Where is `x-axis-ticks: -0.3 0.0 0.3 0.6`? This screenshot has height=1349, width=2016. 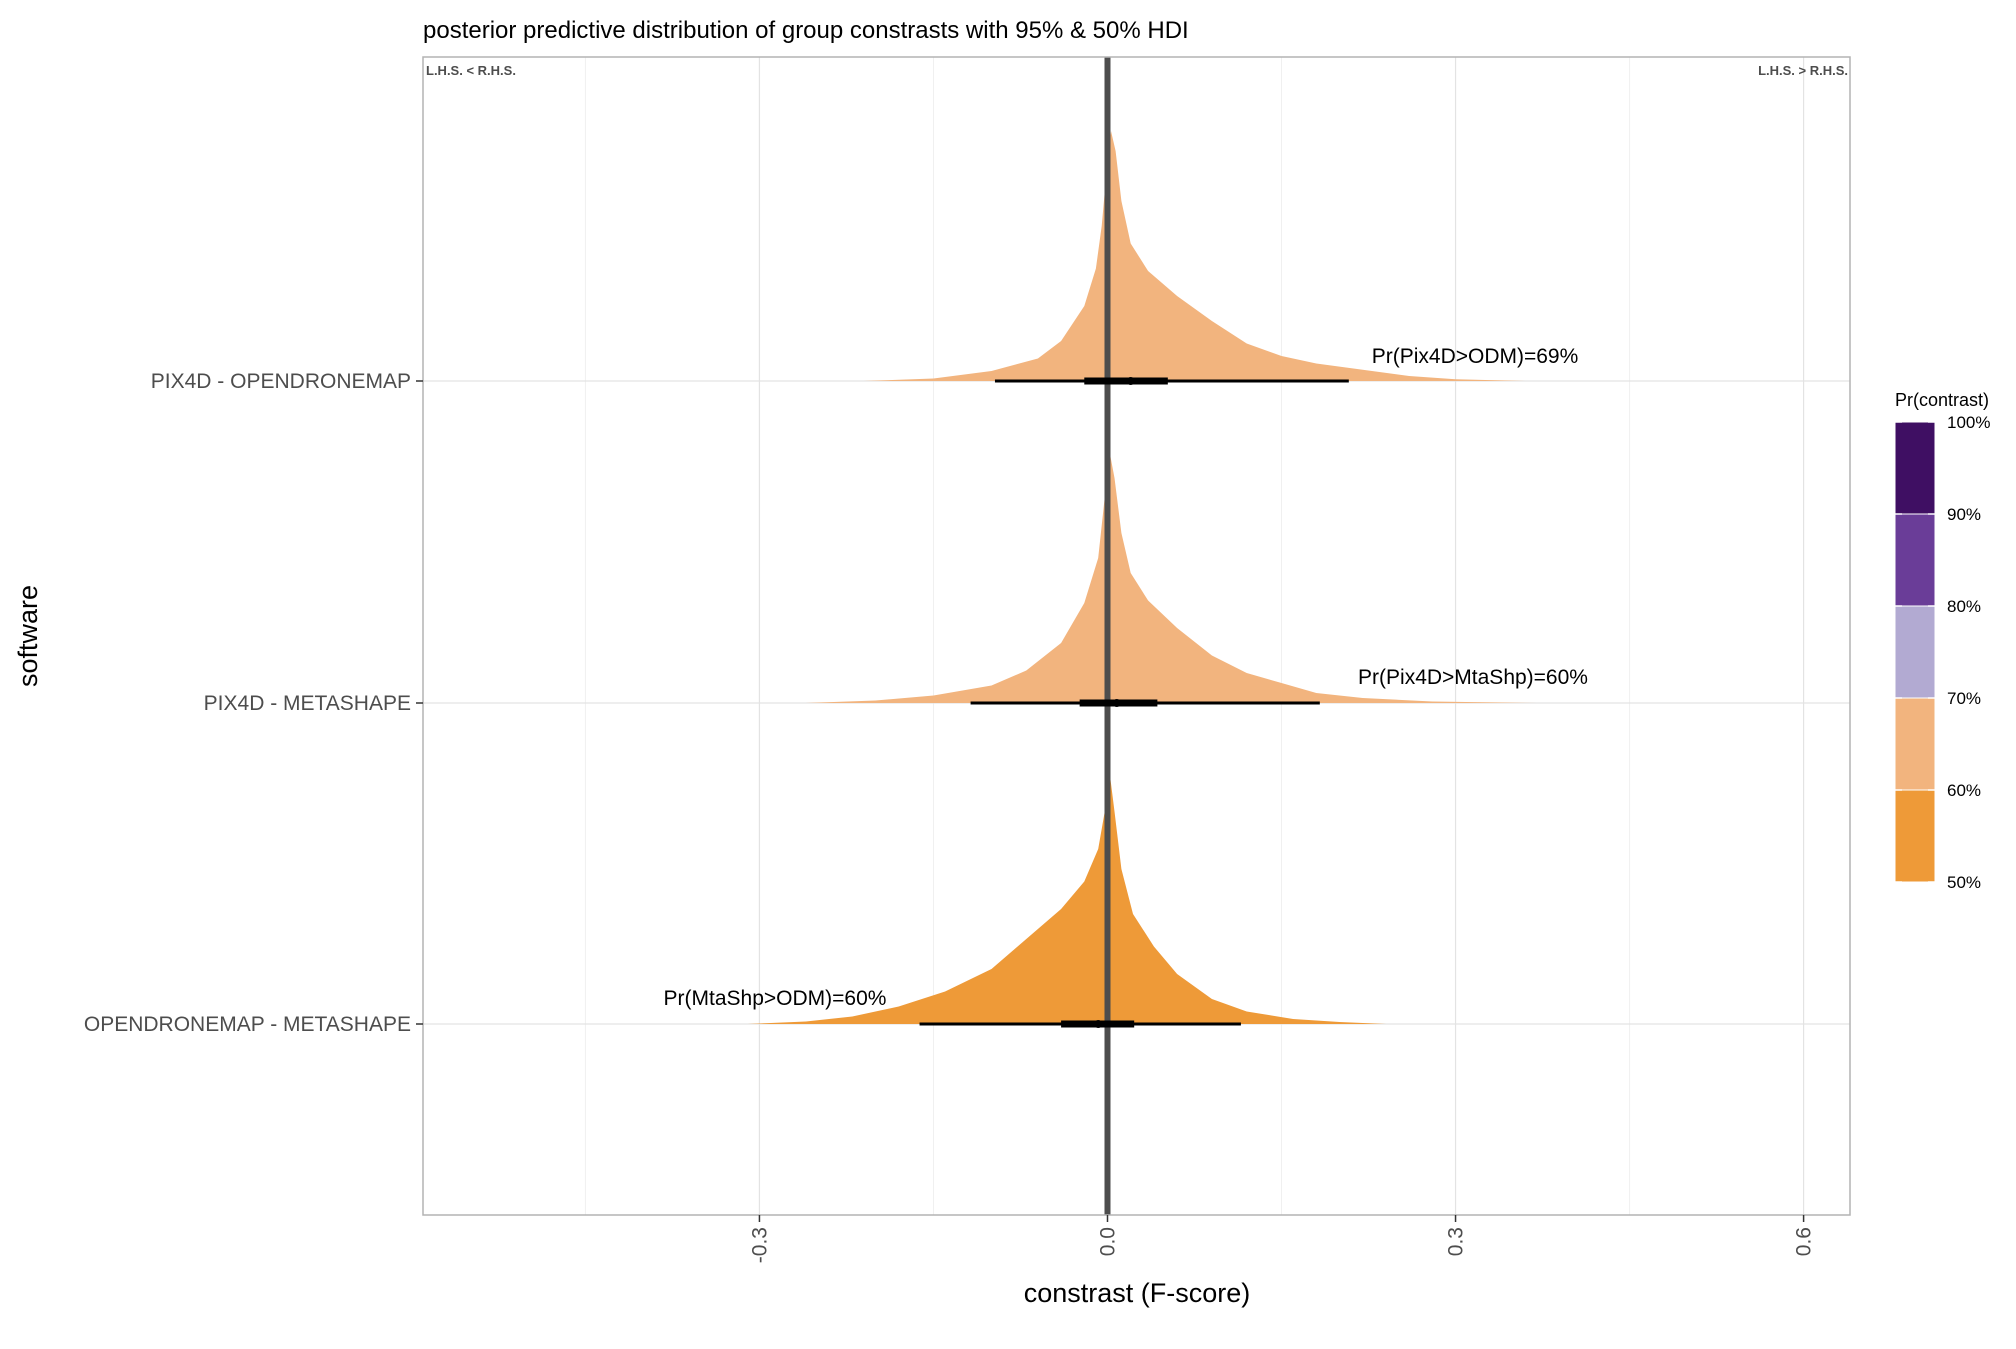 x-axis-ticks: -0.3 0.0 0.3 0.6 is located at coordinates (1282, 1239).